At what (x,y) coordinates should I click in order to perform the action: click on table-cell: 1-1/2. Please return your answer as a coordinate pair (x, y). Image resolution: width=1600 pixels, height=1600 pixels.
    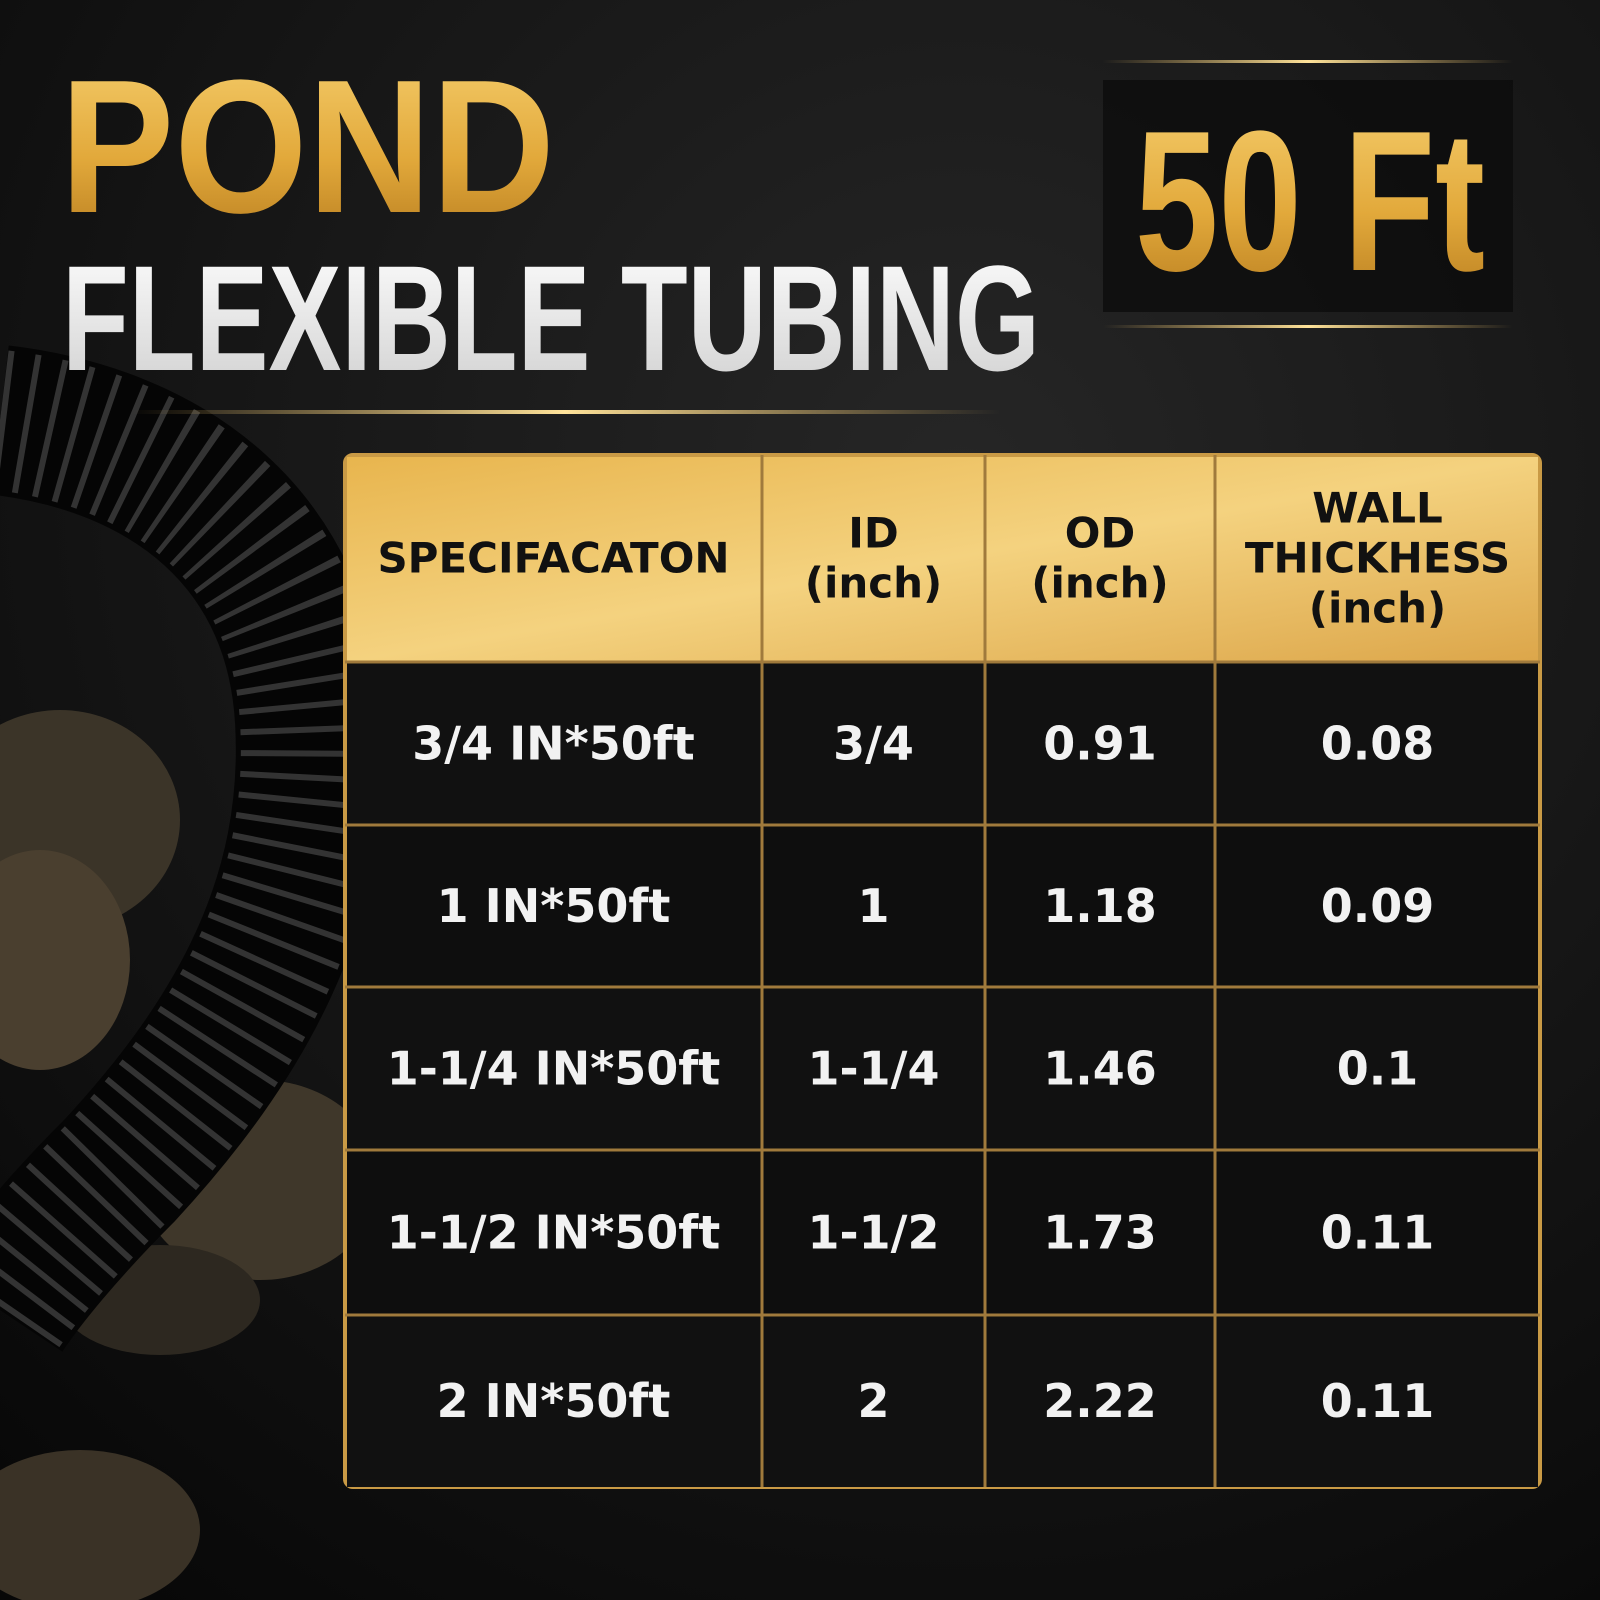
    Looking at the image, I should click on (874, 1233).